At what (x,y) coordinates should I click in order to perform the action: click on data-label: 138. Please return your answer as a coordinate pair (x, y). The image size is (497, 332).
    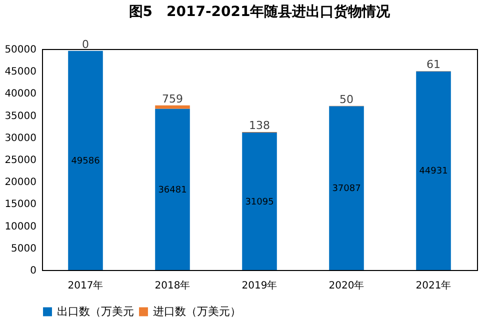
    Looking at the image, I should click on (259, 125).